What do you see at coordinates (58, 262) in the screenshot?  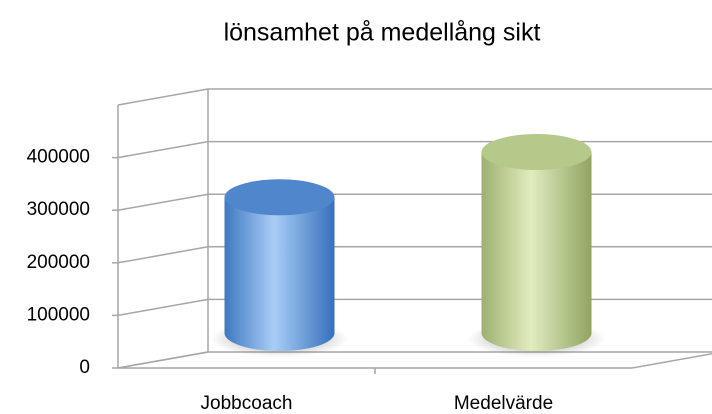 I see `y-tick-label: 200000` at bounding box center [58, 262].